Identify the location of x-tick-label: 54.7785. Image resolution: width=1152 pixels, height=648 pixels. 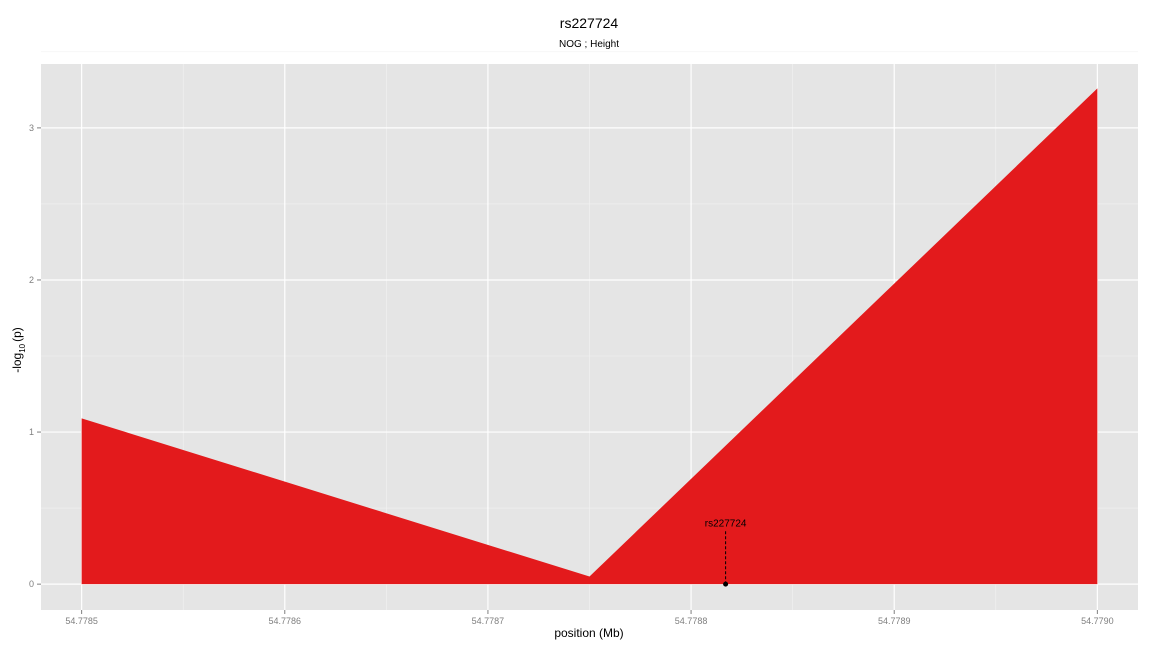
(81, 621).